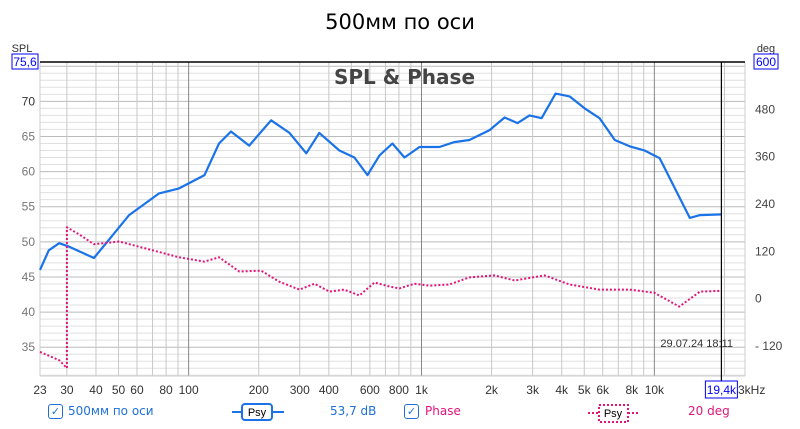 The width and height of the screenshot is (800, 429). Describe the element at coordinates (400, 22) in the screenshot. I see `graph-title: 500мм по оси` at that location.